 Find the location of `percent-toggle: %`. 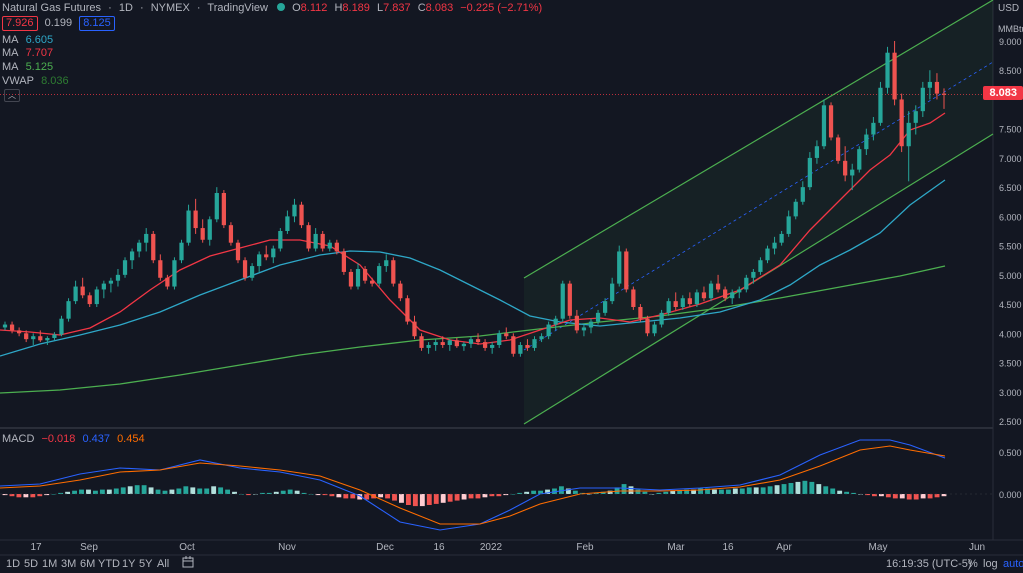

percent-toggle: % is located at coordinates (973, 564).